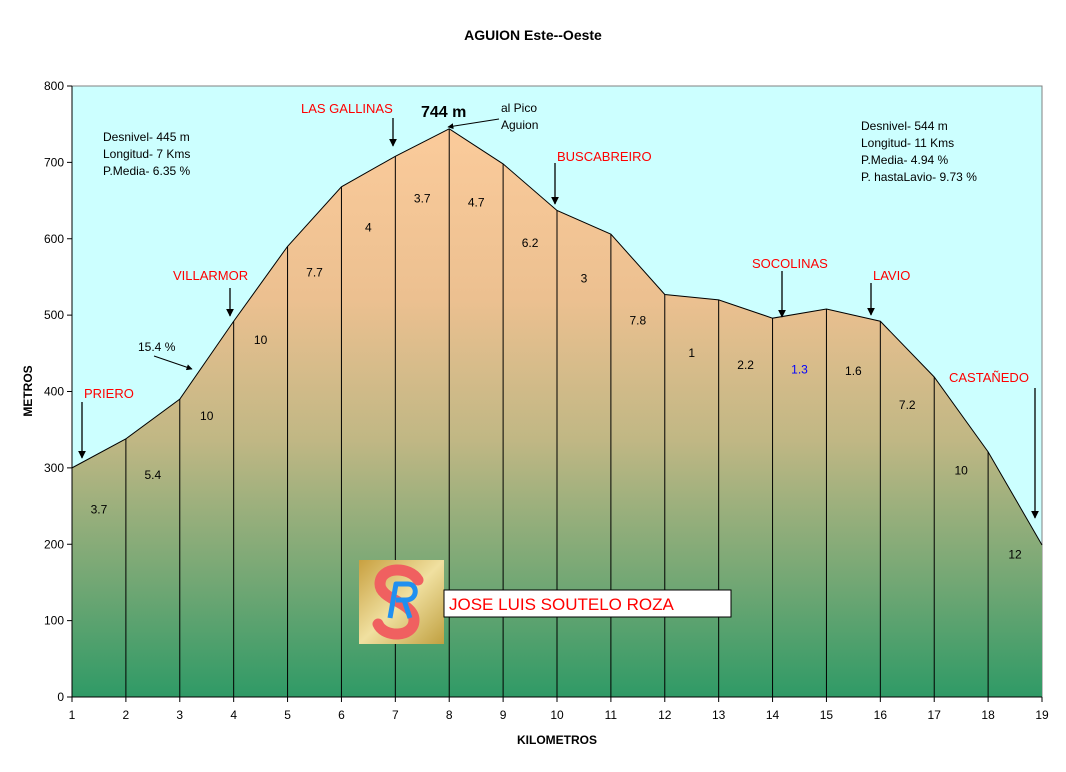 The width and height of the screenshot is (1066, 772). I want to click on x-tick-label: 5, so click(287, 715).